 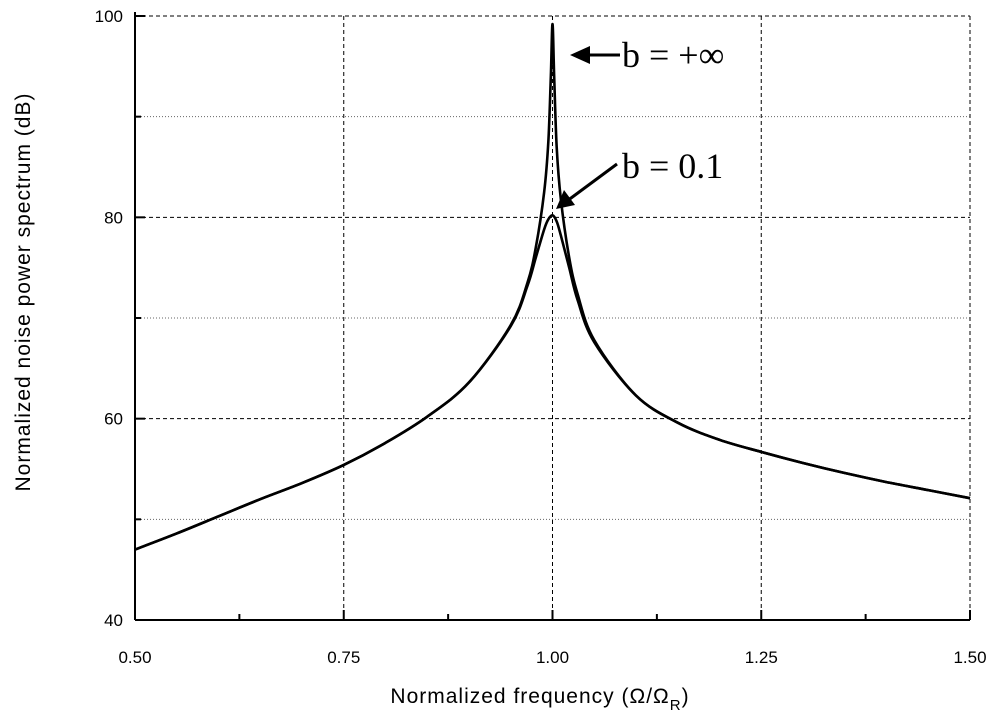 I want to click on y-tick-label: 40, so click(x=113, y=620).